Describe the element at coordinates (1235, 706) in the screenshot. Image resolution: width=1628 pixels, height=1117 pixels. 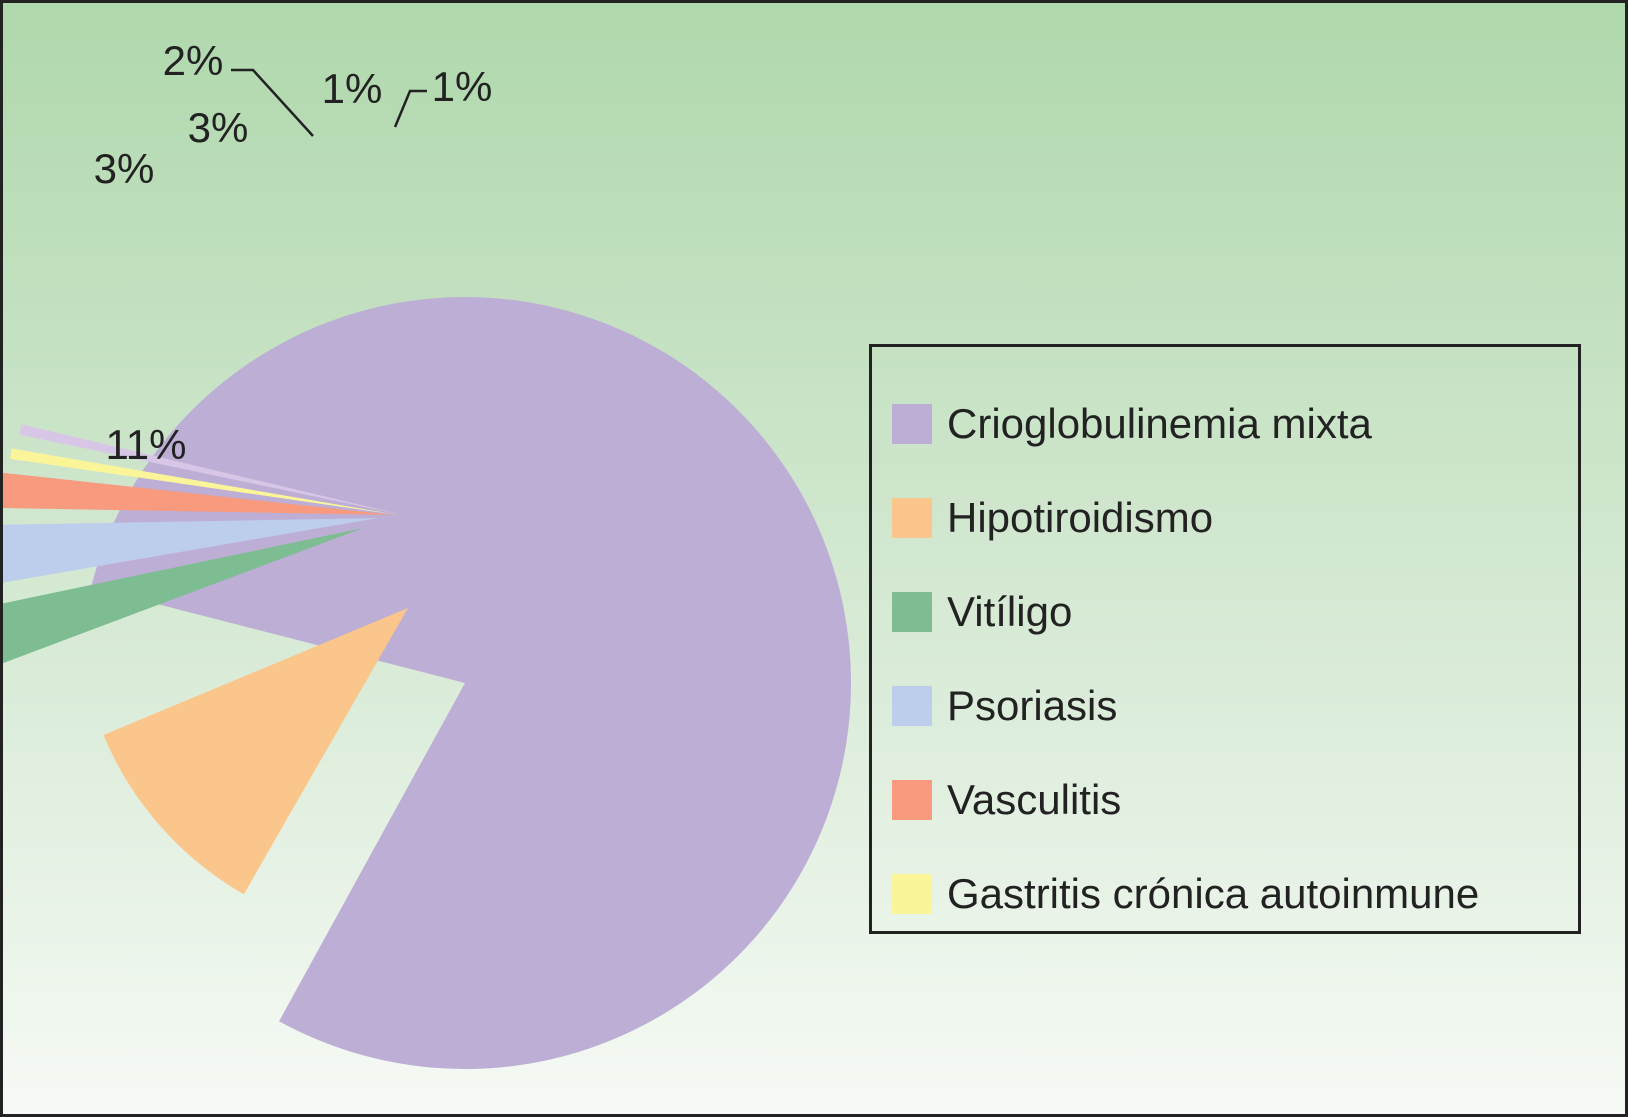
I see `legend-item: Psoriasis` at that location.